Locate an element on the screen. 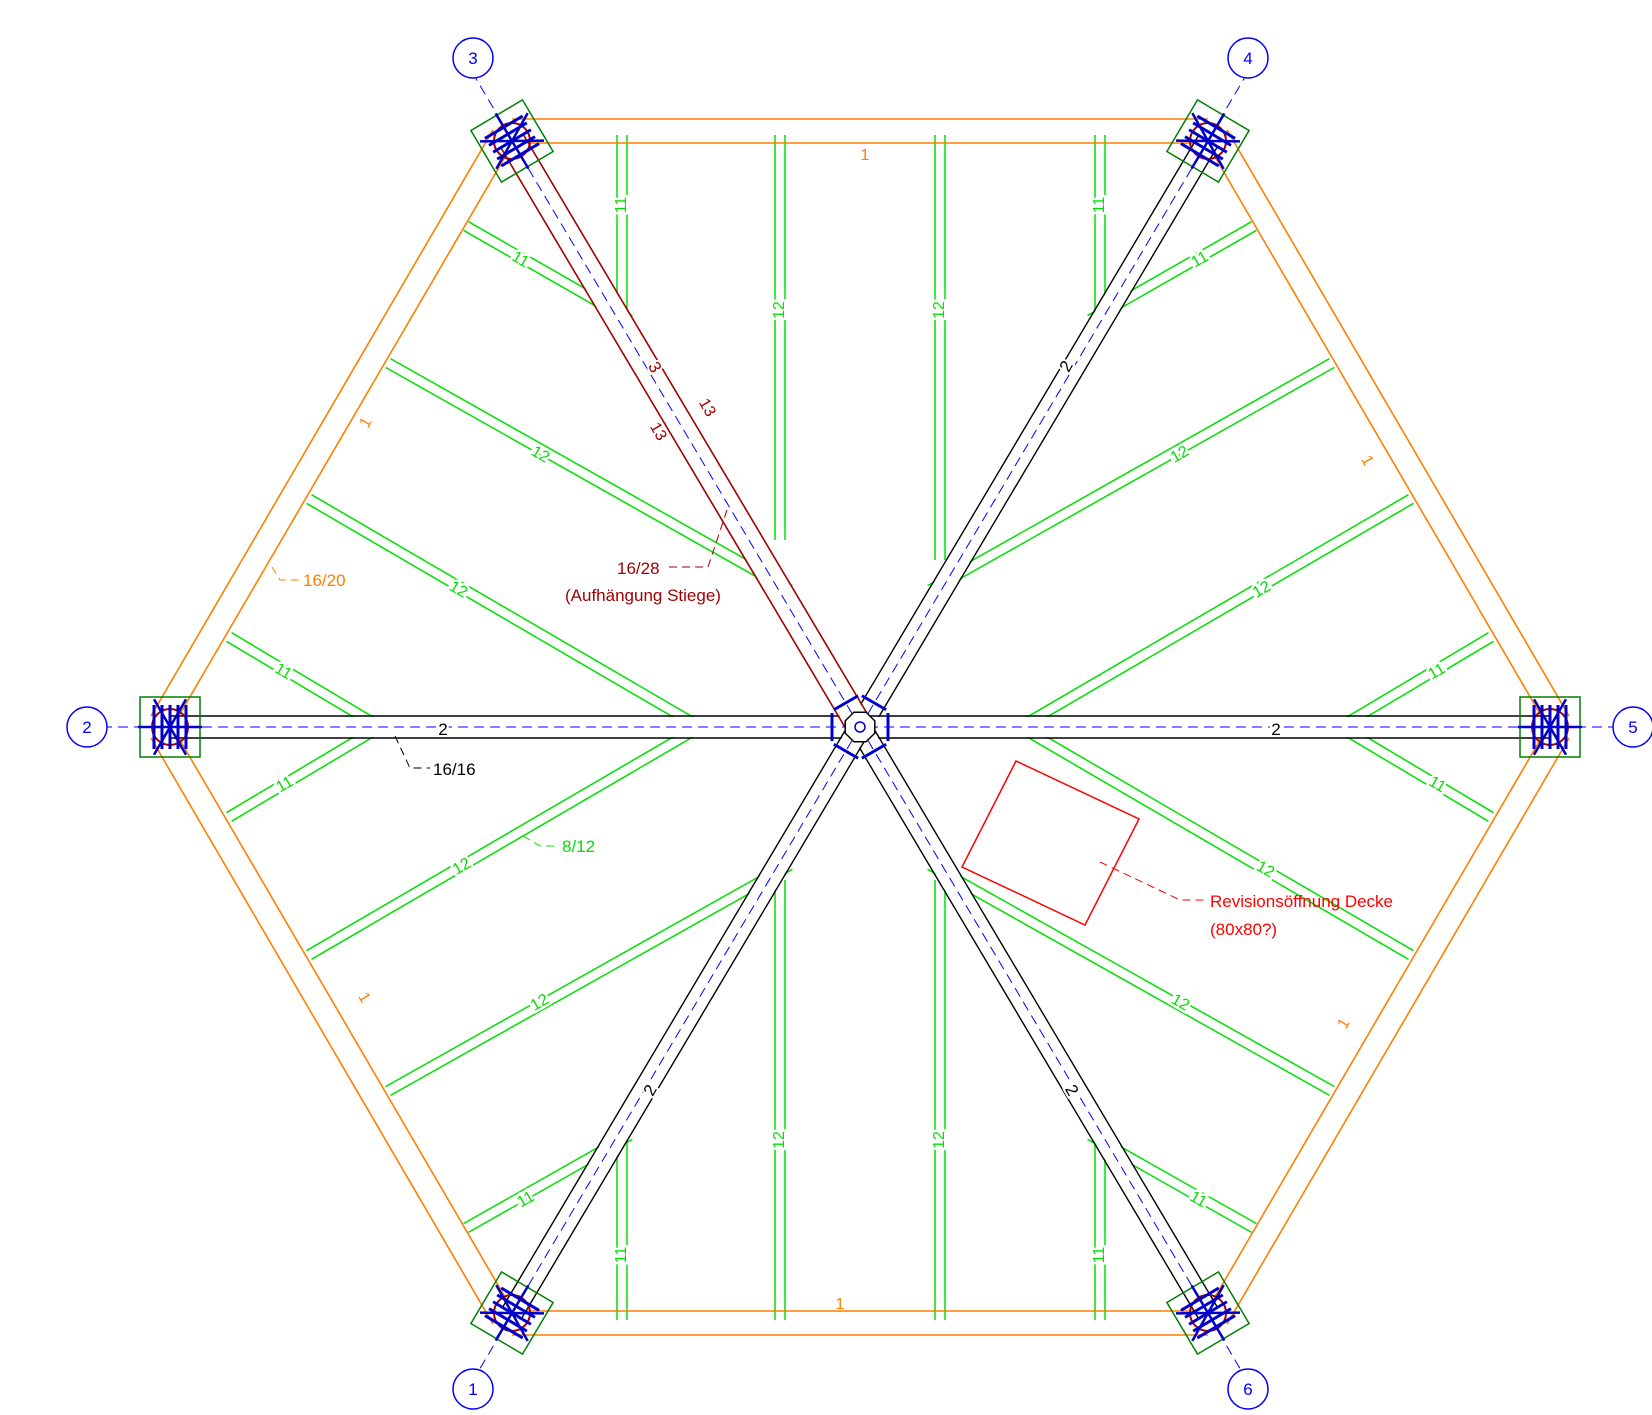  radial-beam-label-left: 2 is located at coordinates (442, 729).